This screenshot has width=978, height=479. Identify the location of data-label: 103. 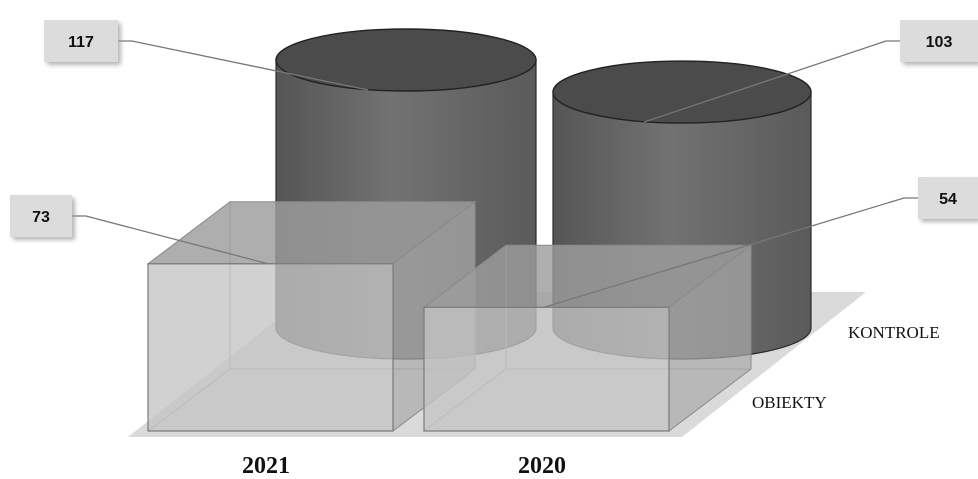
(939, 41).